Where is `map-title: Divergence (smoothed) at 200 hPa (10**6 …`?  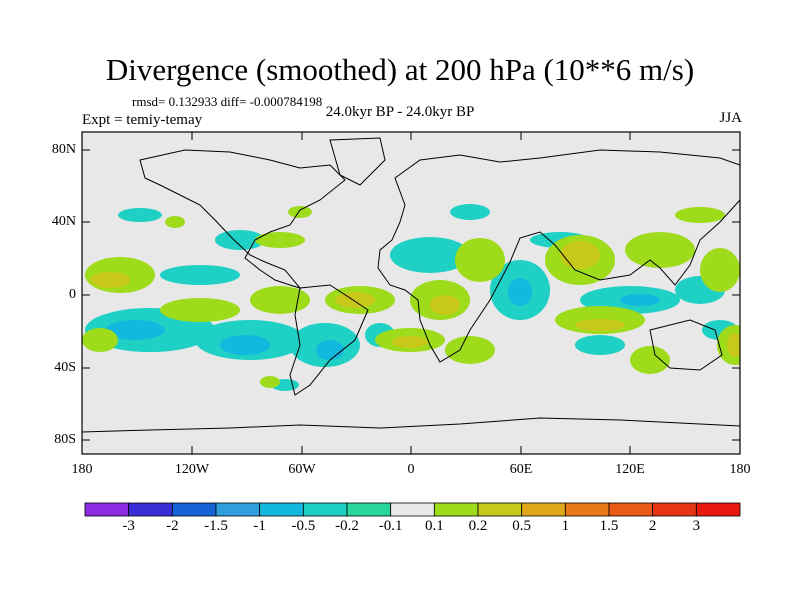 map-title: Divergence (smoothed) at 200 hPa (10**6 … is located at coordinates (400, 69).